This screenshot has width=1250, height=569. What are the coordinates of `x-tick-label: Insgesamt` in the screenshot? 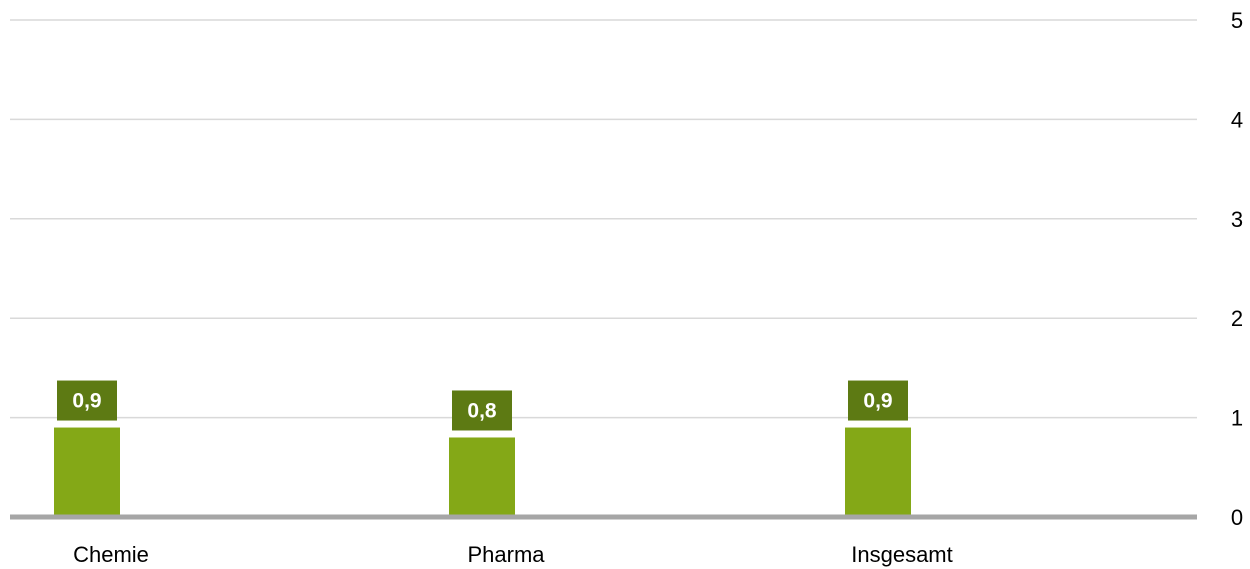 It's located at (902, 554).